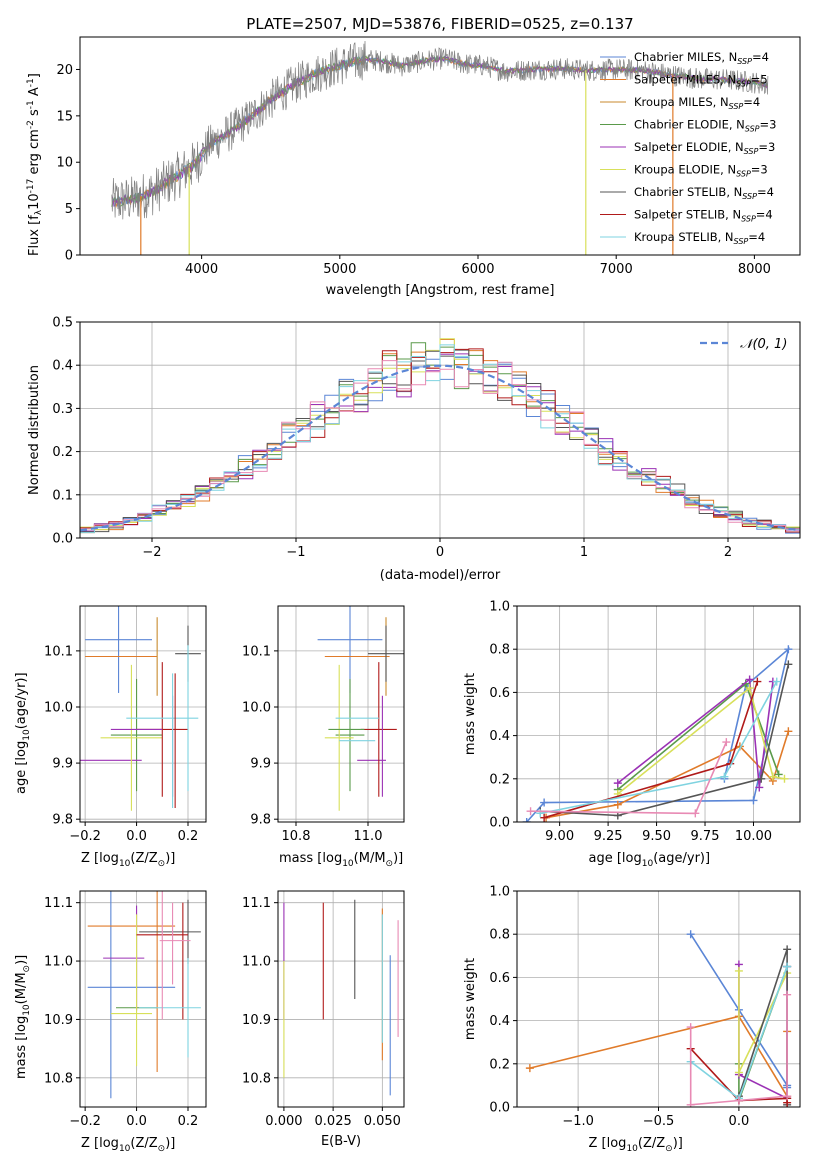 The width and height of the screenshot is (819, 1170). Describe the element at coordinates (128, 860) in the screenshot. I see `x-axis-label: Z [log10(Z/Z⊙)]` at that location.